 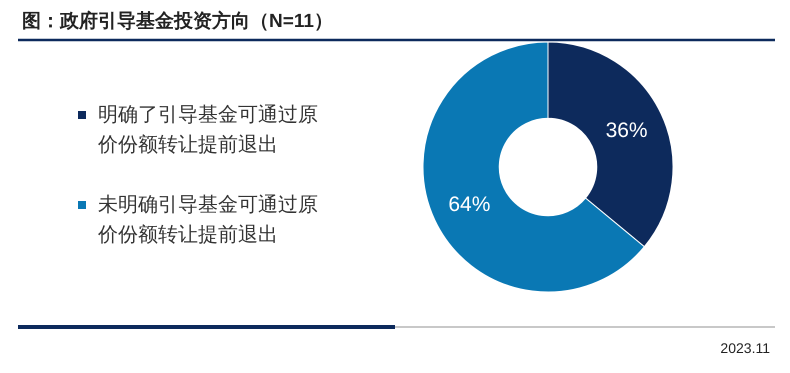 What do you see at coordinates (745, 348) in the screenshot?
I see `text: 2023.11` at bounding box center [745, 348].